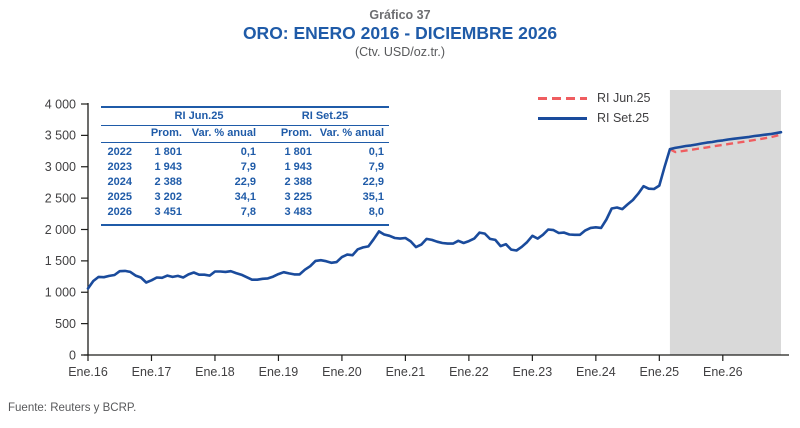 The width and height of the screenshot is (800, 428). I want to click on x-tick-label: Ene.23, so click(533, 372).